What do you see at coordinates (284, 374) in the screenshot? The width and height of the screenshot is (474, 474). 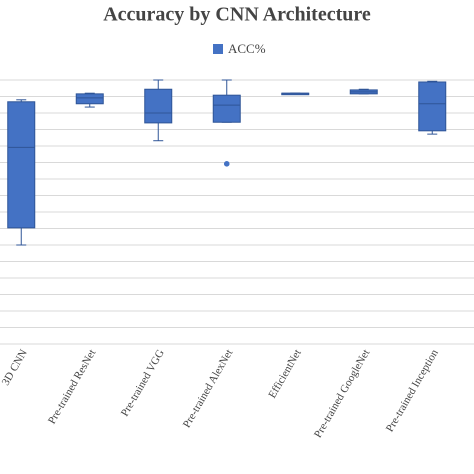 I see `x-tick-label: EfficientNet` at bounding box center [284, 374].